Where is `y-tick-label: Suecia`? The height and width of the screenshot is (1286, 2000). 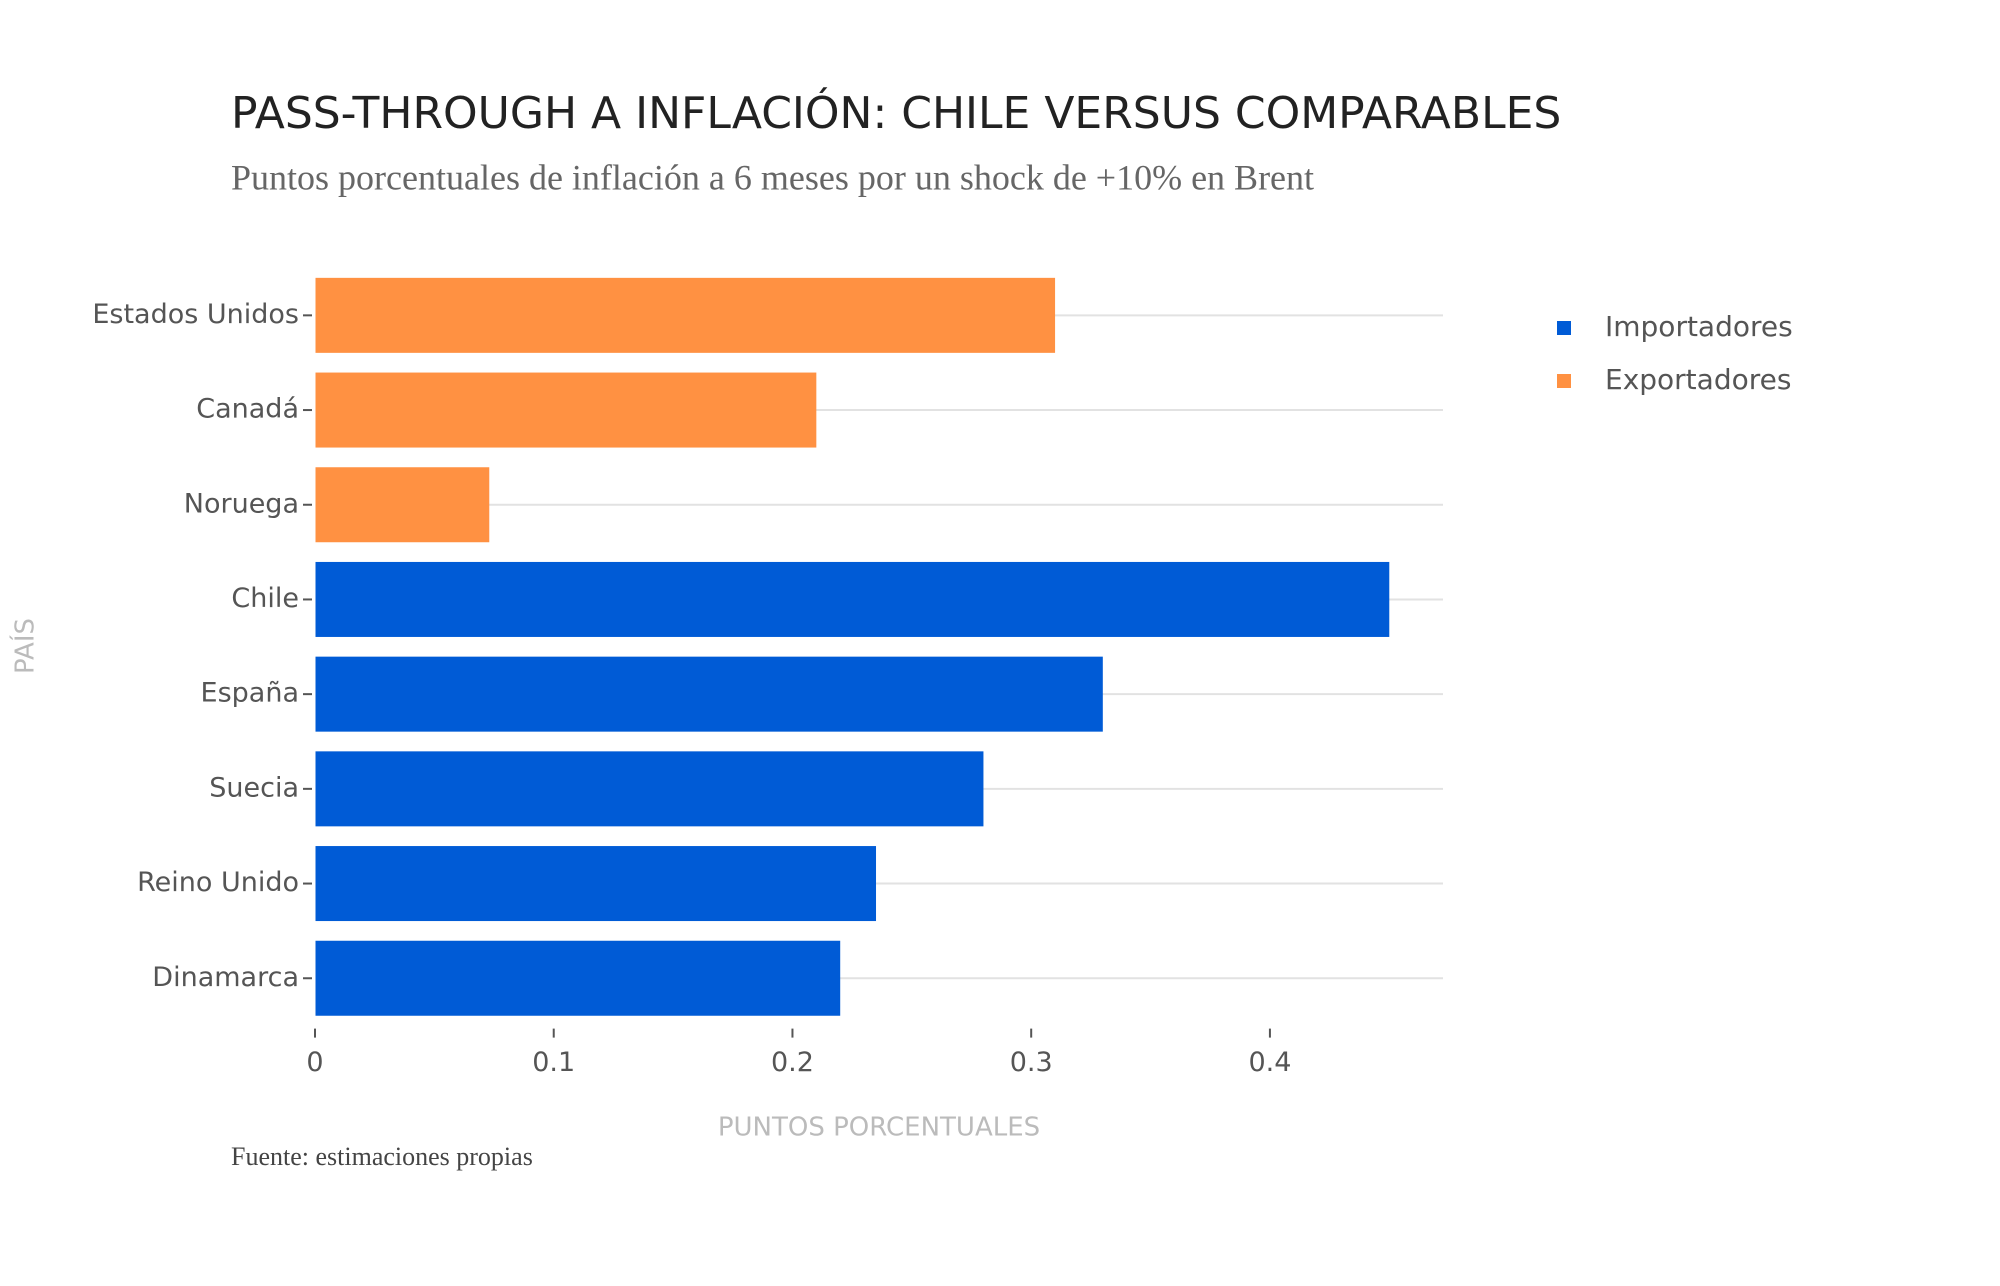 y-tick-label: Suecia is located at coordinates (254, 787).